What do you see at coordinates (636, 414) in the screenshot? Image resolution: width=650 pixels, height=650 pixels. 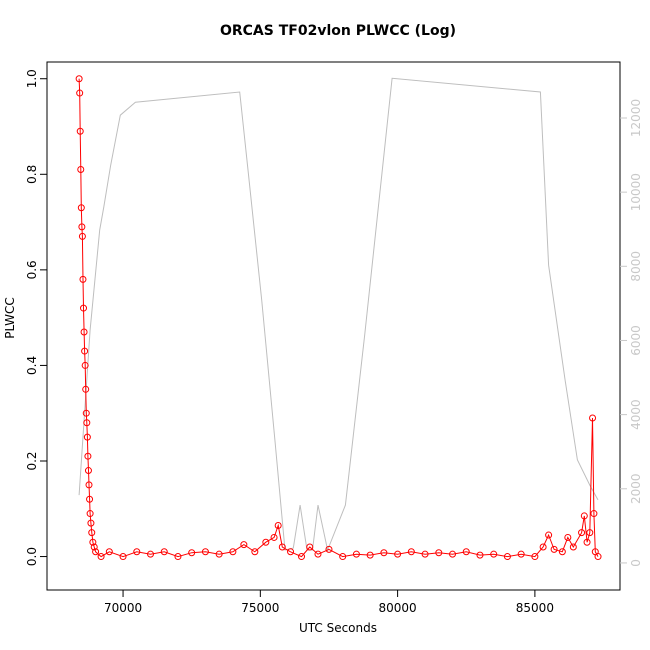 I see `y2-tick-label: 4000` at bounding box center [636, 414].